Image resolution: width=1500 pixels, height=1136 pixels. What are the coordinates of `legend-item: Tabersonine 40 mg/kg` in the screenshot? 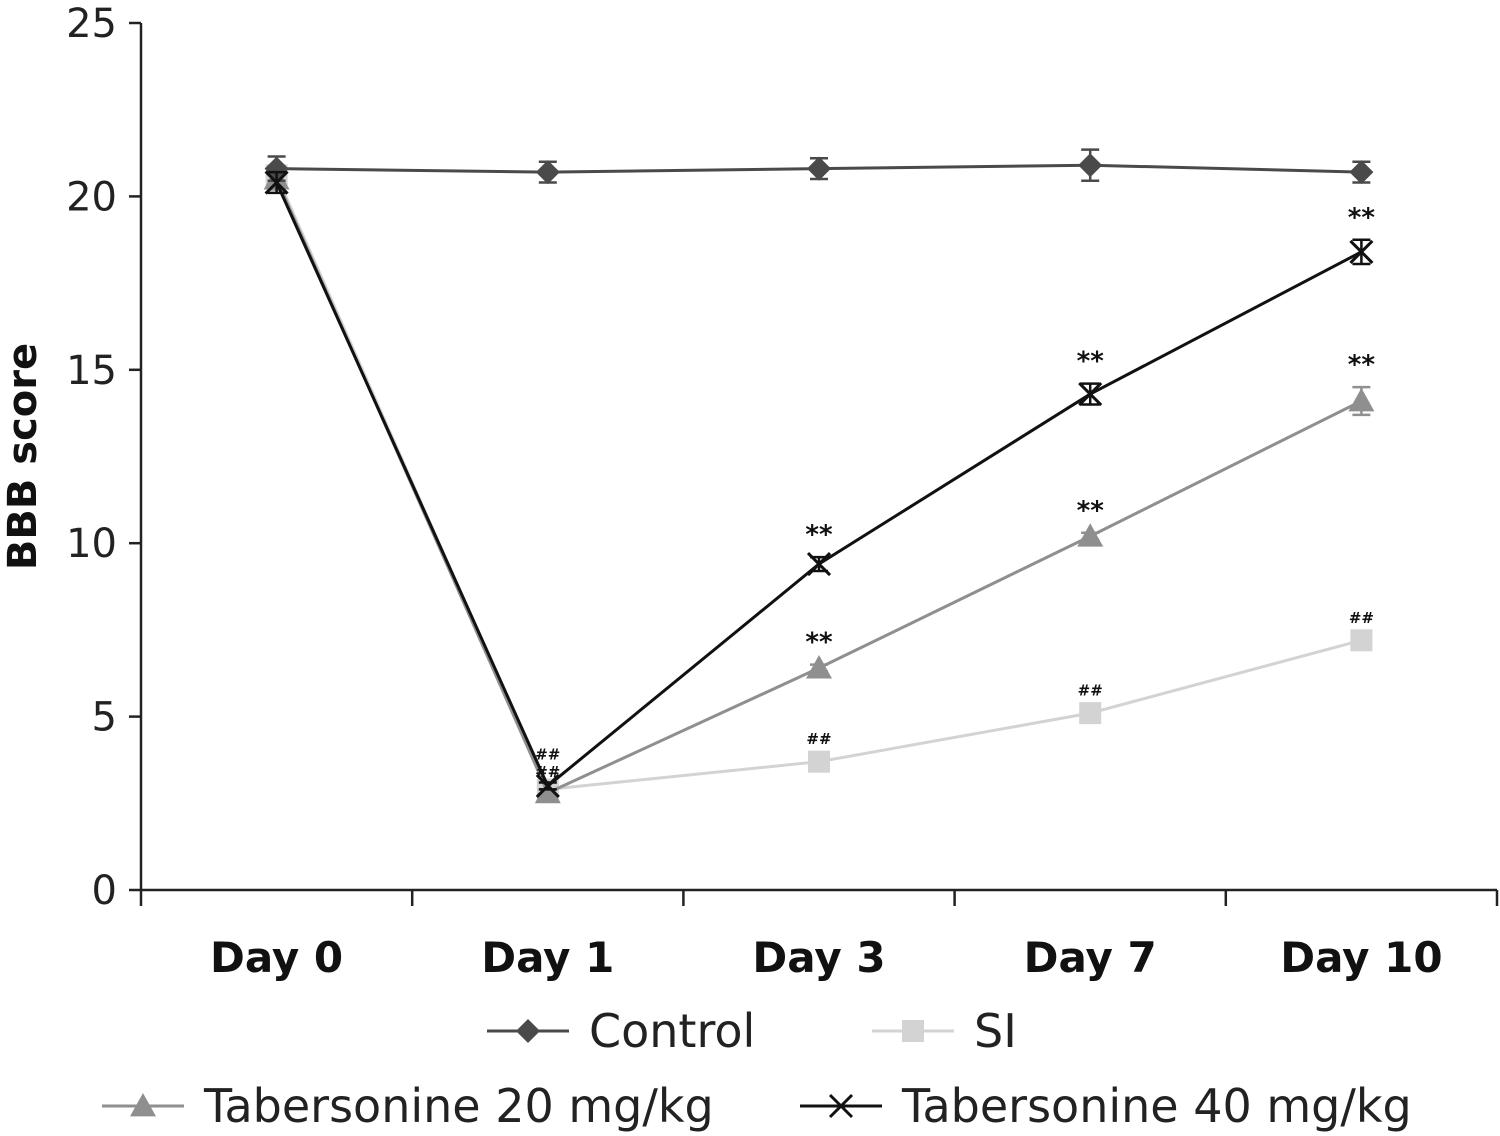 It's located at (1106, 1106).